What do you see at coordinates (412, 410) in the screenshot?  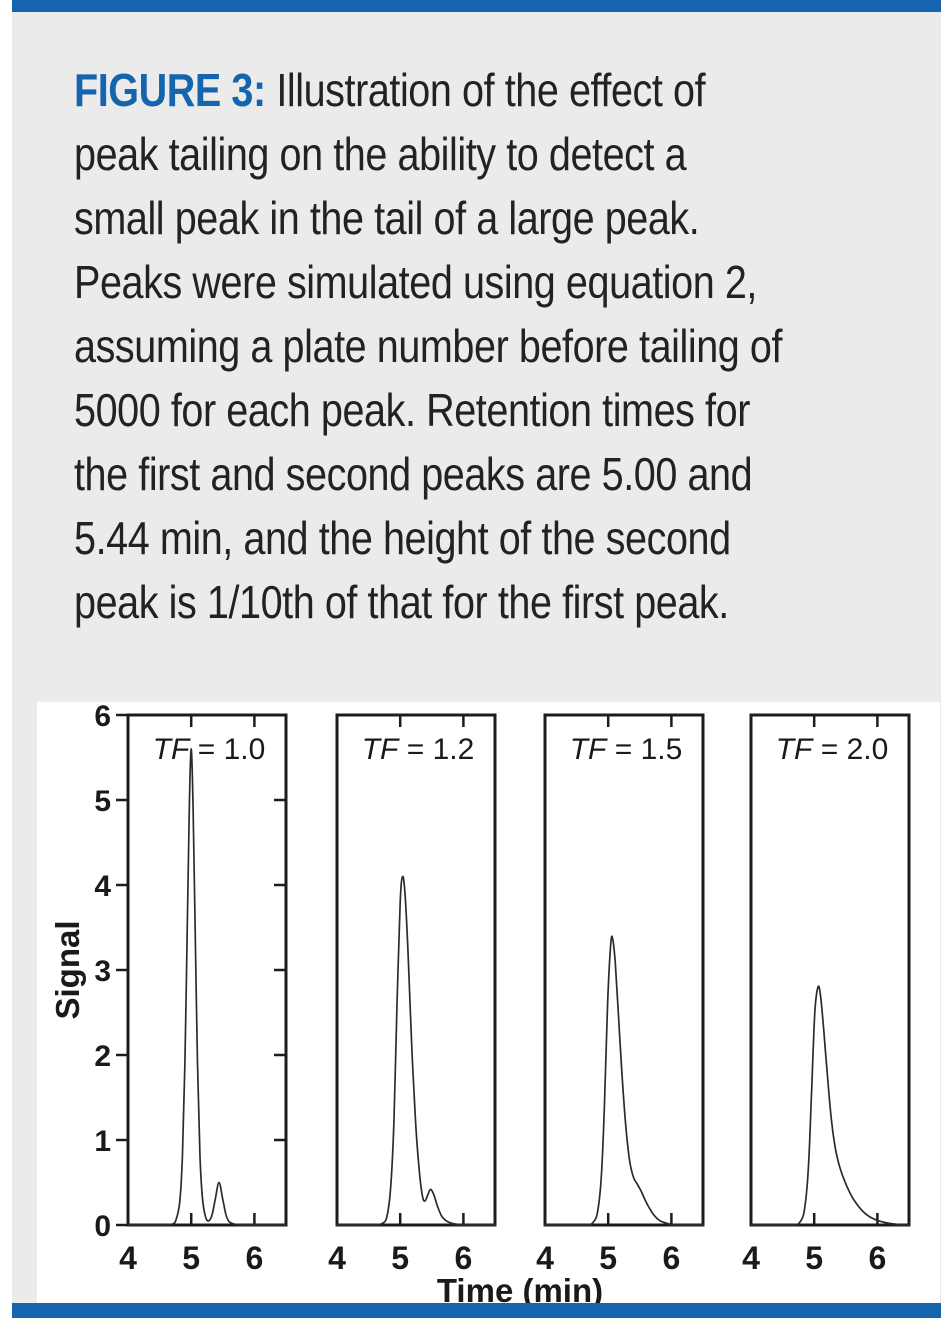 I see `caption-line: 5000 for each peak. Retention times for` at bounding box center [412, 410].